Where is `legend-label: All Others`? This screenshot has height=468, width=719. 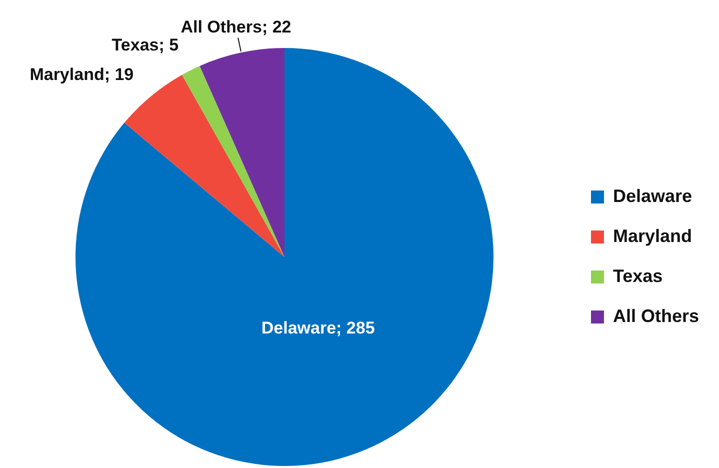
legend-label: All Others is located at coordinates (656, 316).